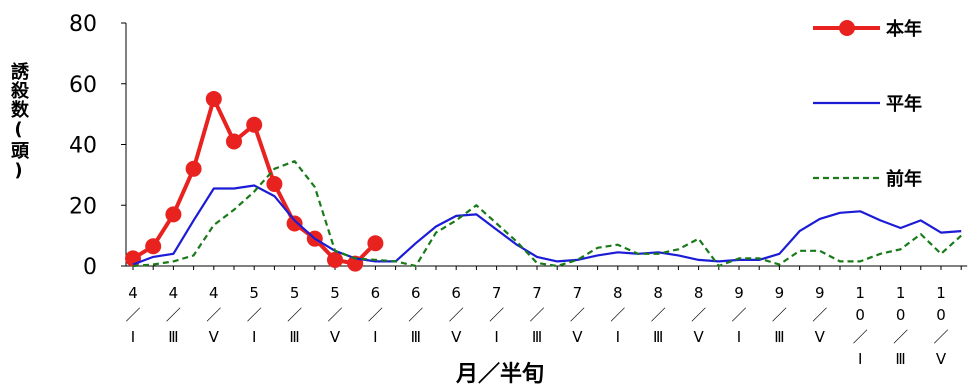  I want to click on y-axis-label: 誘殺数(頭), so click(19, 147).